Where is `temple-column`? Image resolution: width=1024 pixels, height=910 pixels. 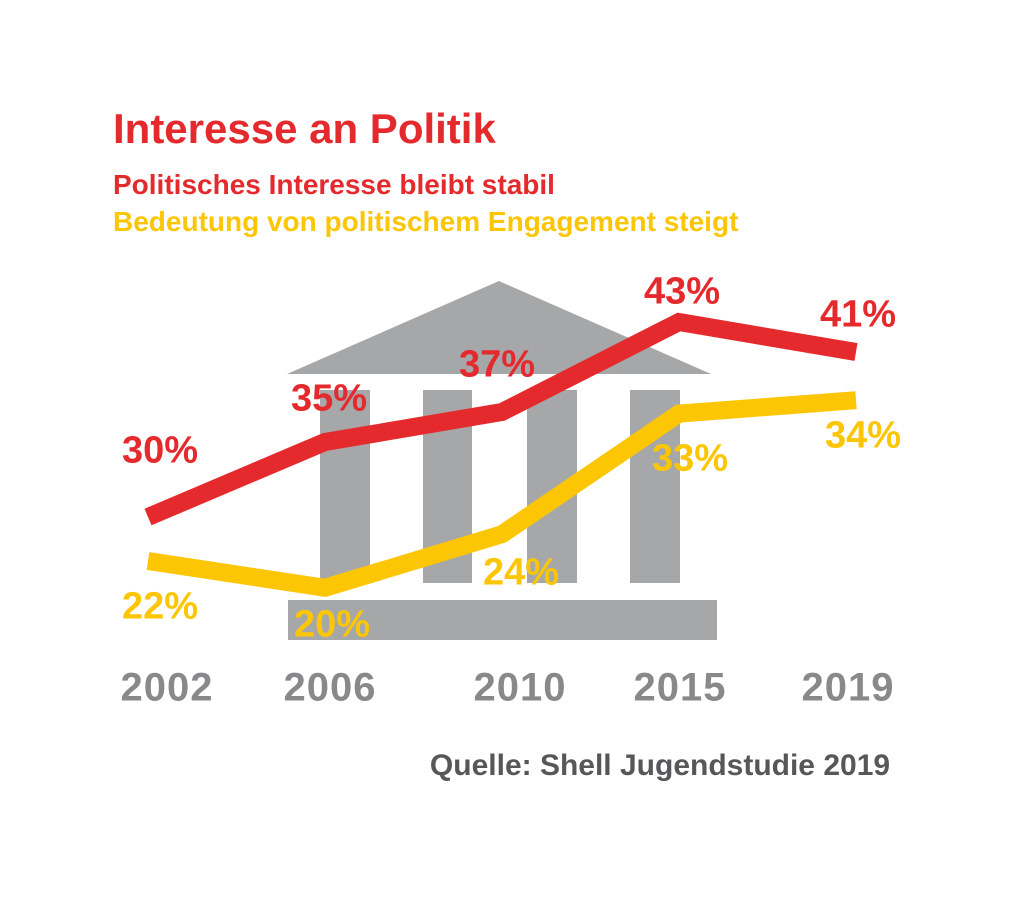
temple-column is located at coordinates (345, 486).